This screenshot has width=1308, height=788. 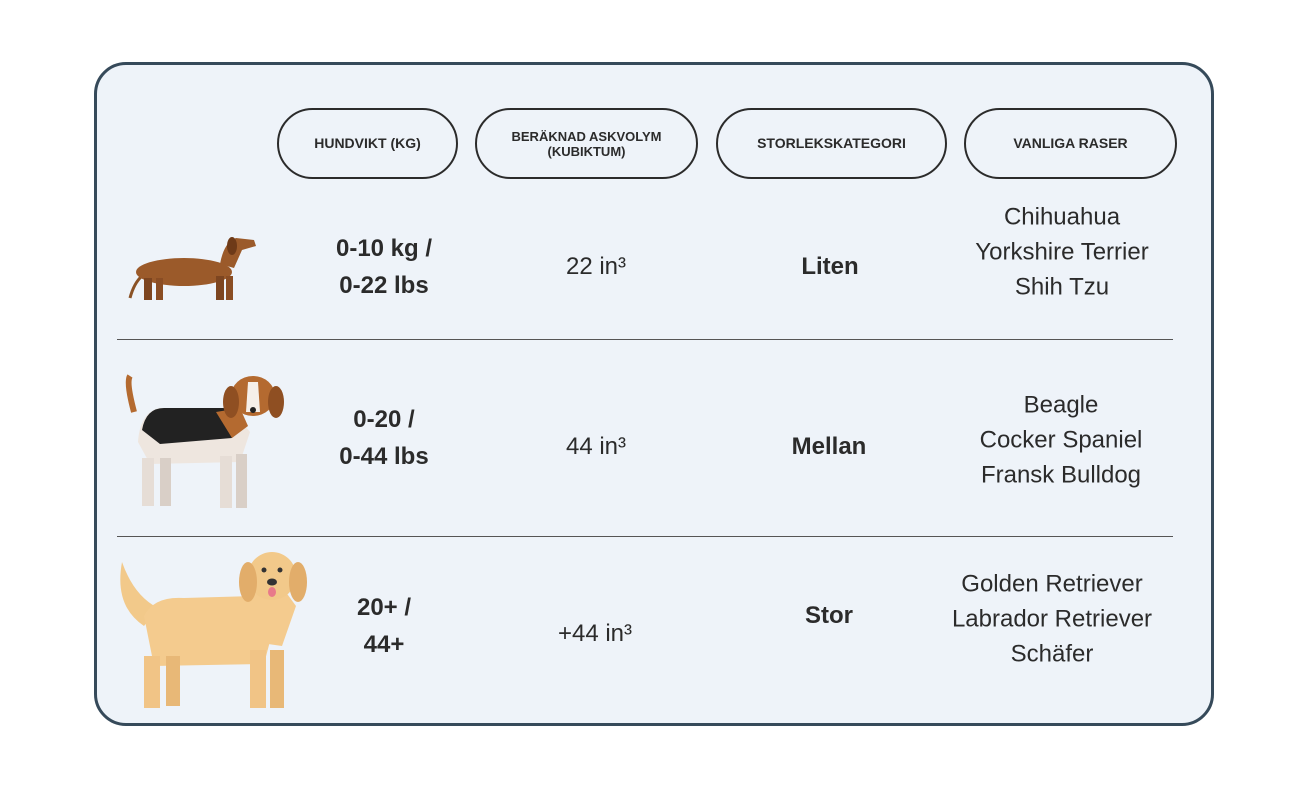 I want to click on weight-cell: 0-10 kg /0-22 lbs, so click(x=384, y=267).